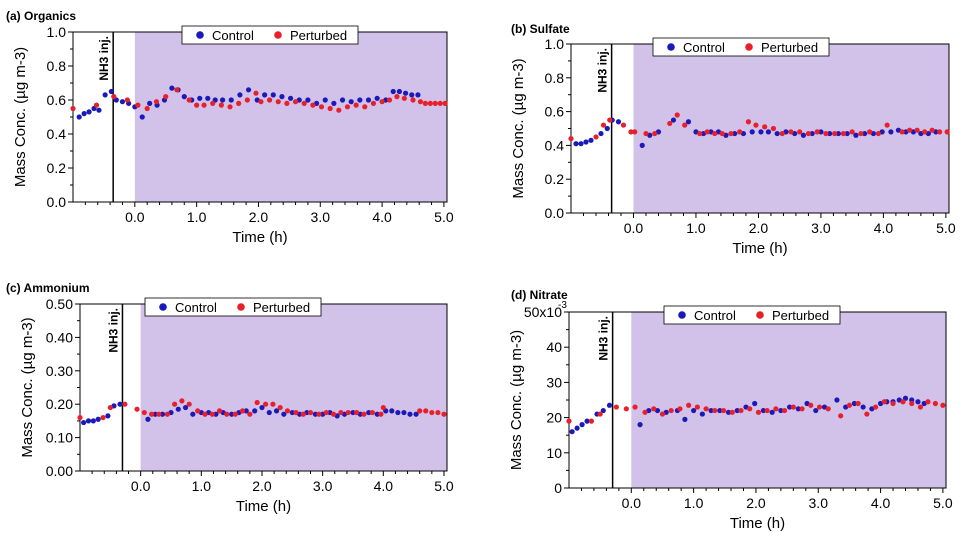 This screenshot has height=547, width=962. What do you see at coordinates (113, 330) in the screenshot?
I see `injection-label: NH3 inj.` at bounding box center [113, 330].